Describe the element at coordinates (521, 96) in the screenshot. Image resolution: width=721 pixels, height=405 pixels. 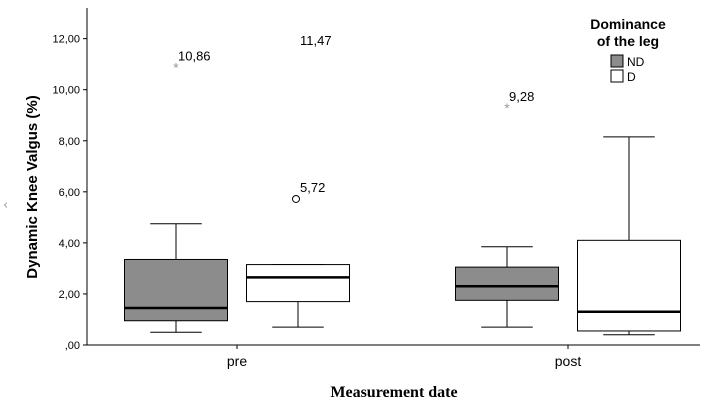
I see `outlier-label: 9,28` at that location.